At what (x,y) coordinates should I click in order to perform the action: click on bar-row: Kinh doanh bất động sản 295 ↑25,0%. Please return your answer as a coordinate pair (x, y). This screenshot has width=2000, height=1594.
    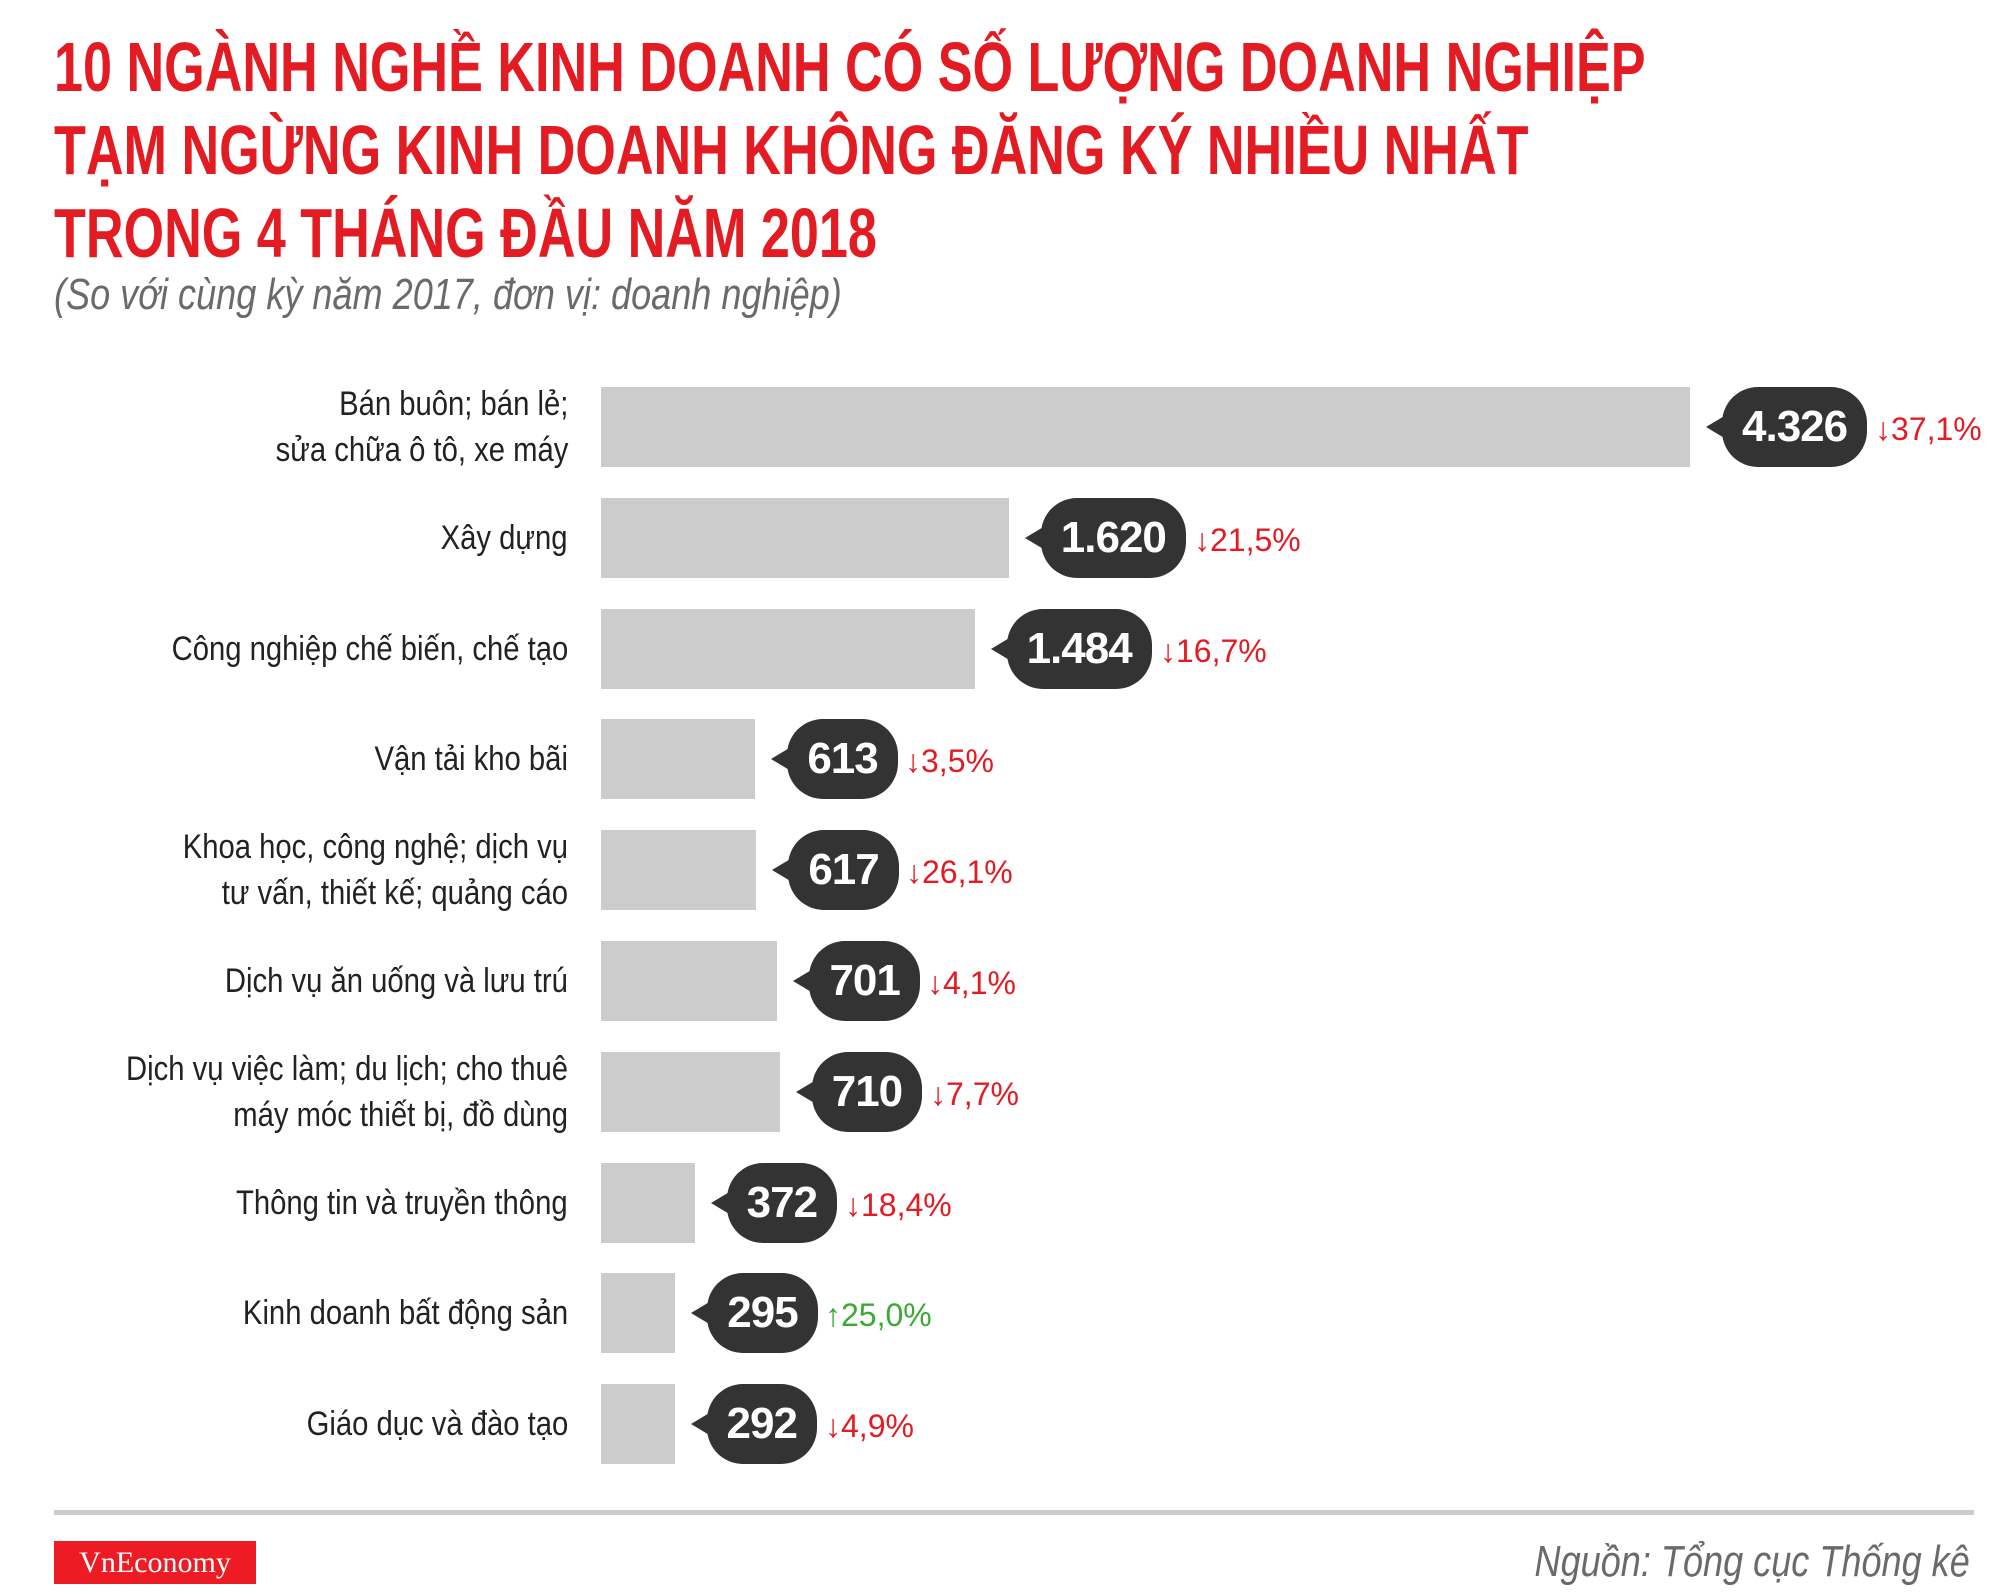
    Looking at the image, I should click on (1000, 1313).